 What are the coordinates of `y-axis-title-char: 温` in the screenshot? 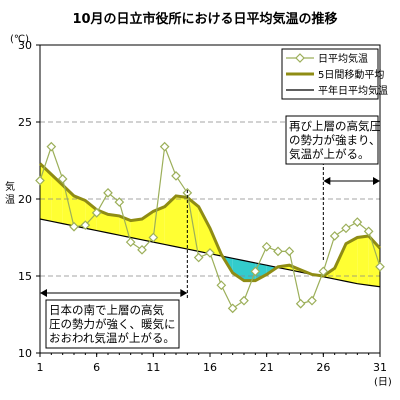 It's located at (10, 200).